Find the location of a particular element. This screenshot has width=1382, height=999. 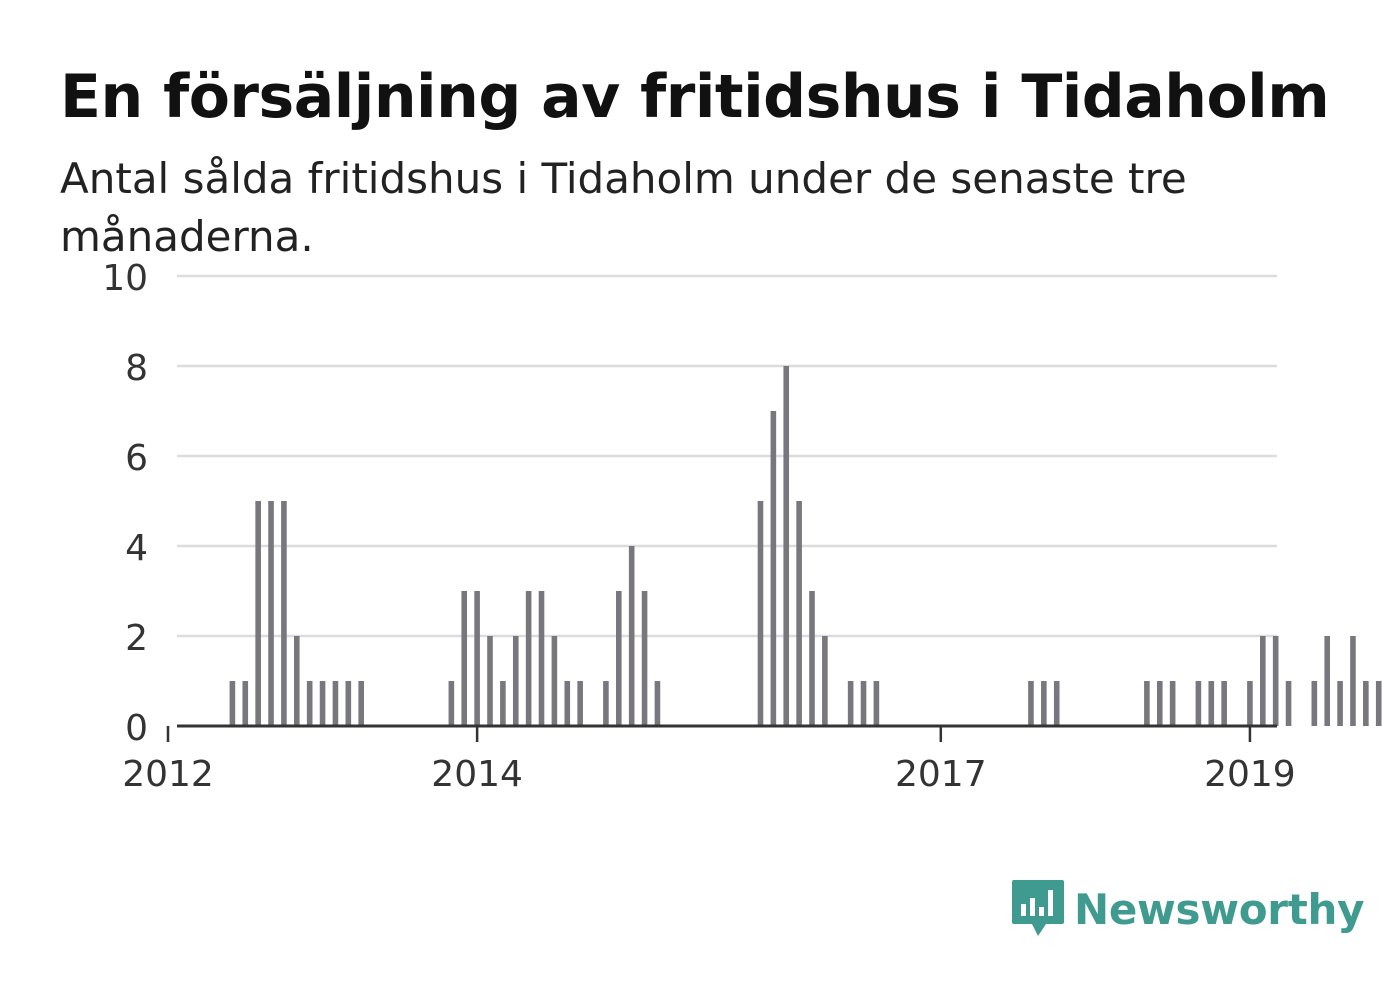

y-tick-label: 0 is located at coordinates (136, 728).